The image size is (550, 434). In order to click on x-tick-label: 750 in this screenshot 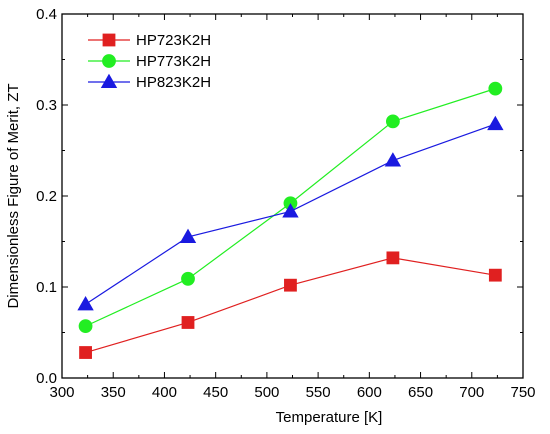, I will do `click(522, 392)`.